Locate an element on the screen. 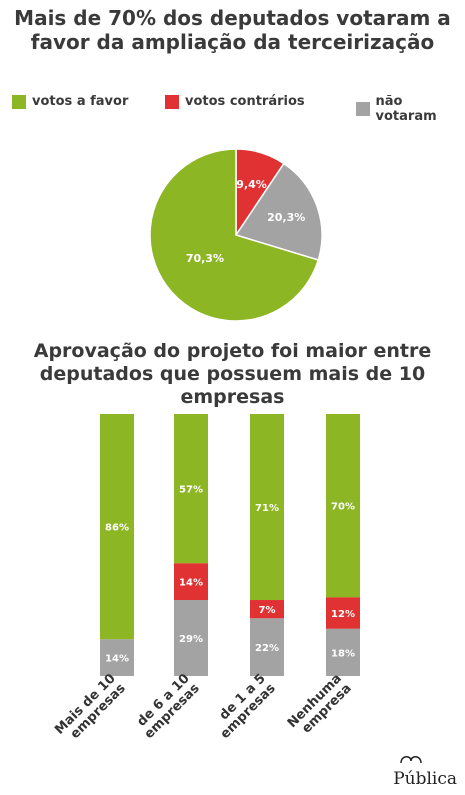 The height and width of the screenshot is (795, 465). bar-label-2-0: 71% is located at coordinates (267, 508).